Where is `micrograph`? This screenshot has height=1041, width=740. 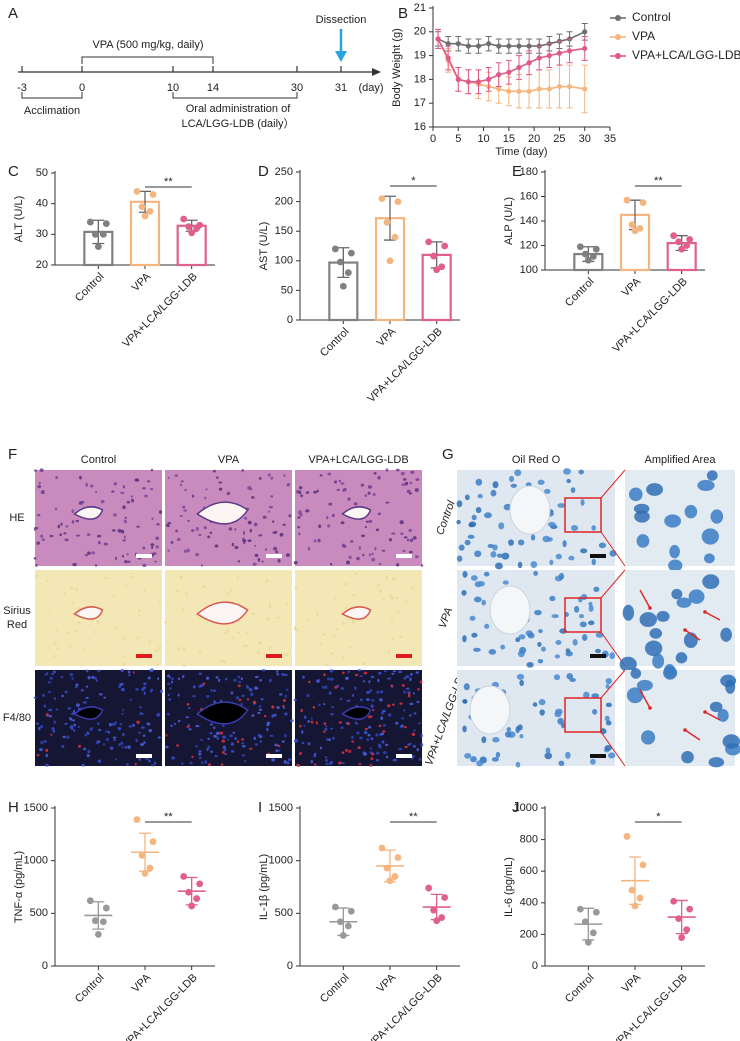
micrograph is located at coordinates (98, 618).